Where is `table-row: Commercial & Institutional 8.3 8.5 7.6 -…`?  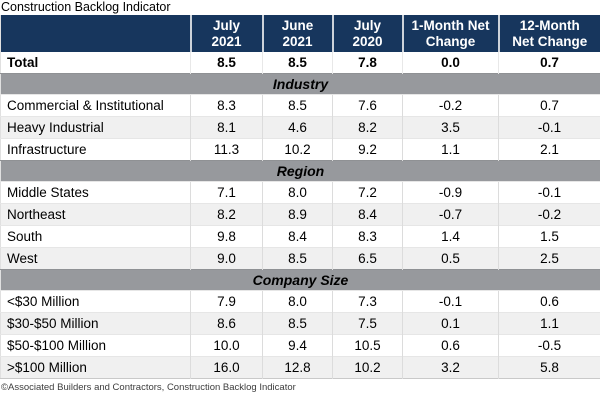
table-row: Commercial & Institutional 8.3 8.5 7.6 -… is located at coordinates (300, 104).